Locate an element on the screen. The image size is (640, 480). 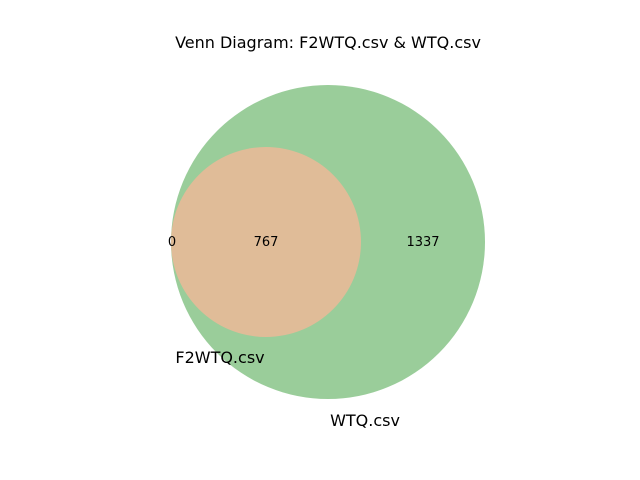
set-label-wtq: WTQ.csv is located at coordinates (365, 420).